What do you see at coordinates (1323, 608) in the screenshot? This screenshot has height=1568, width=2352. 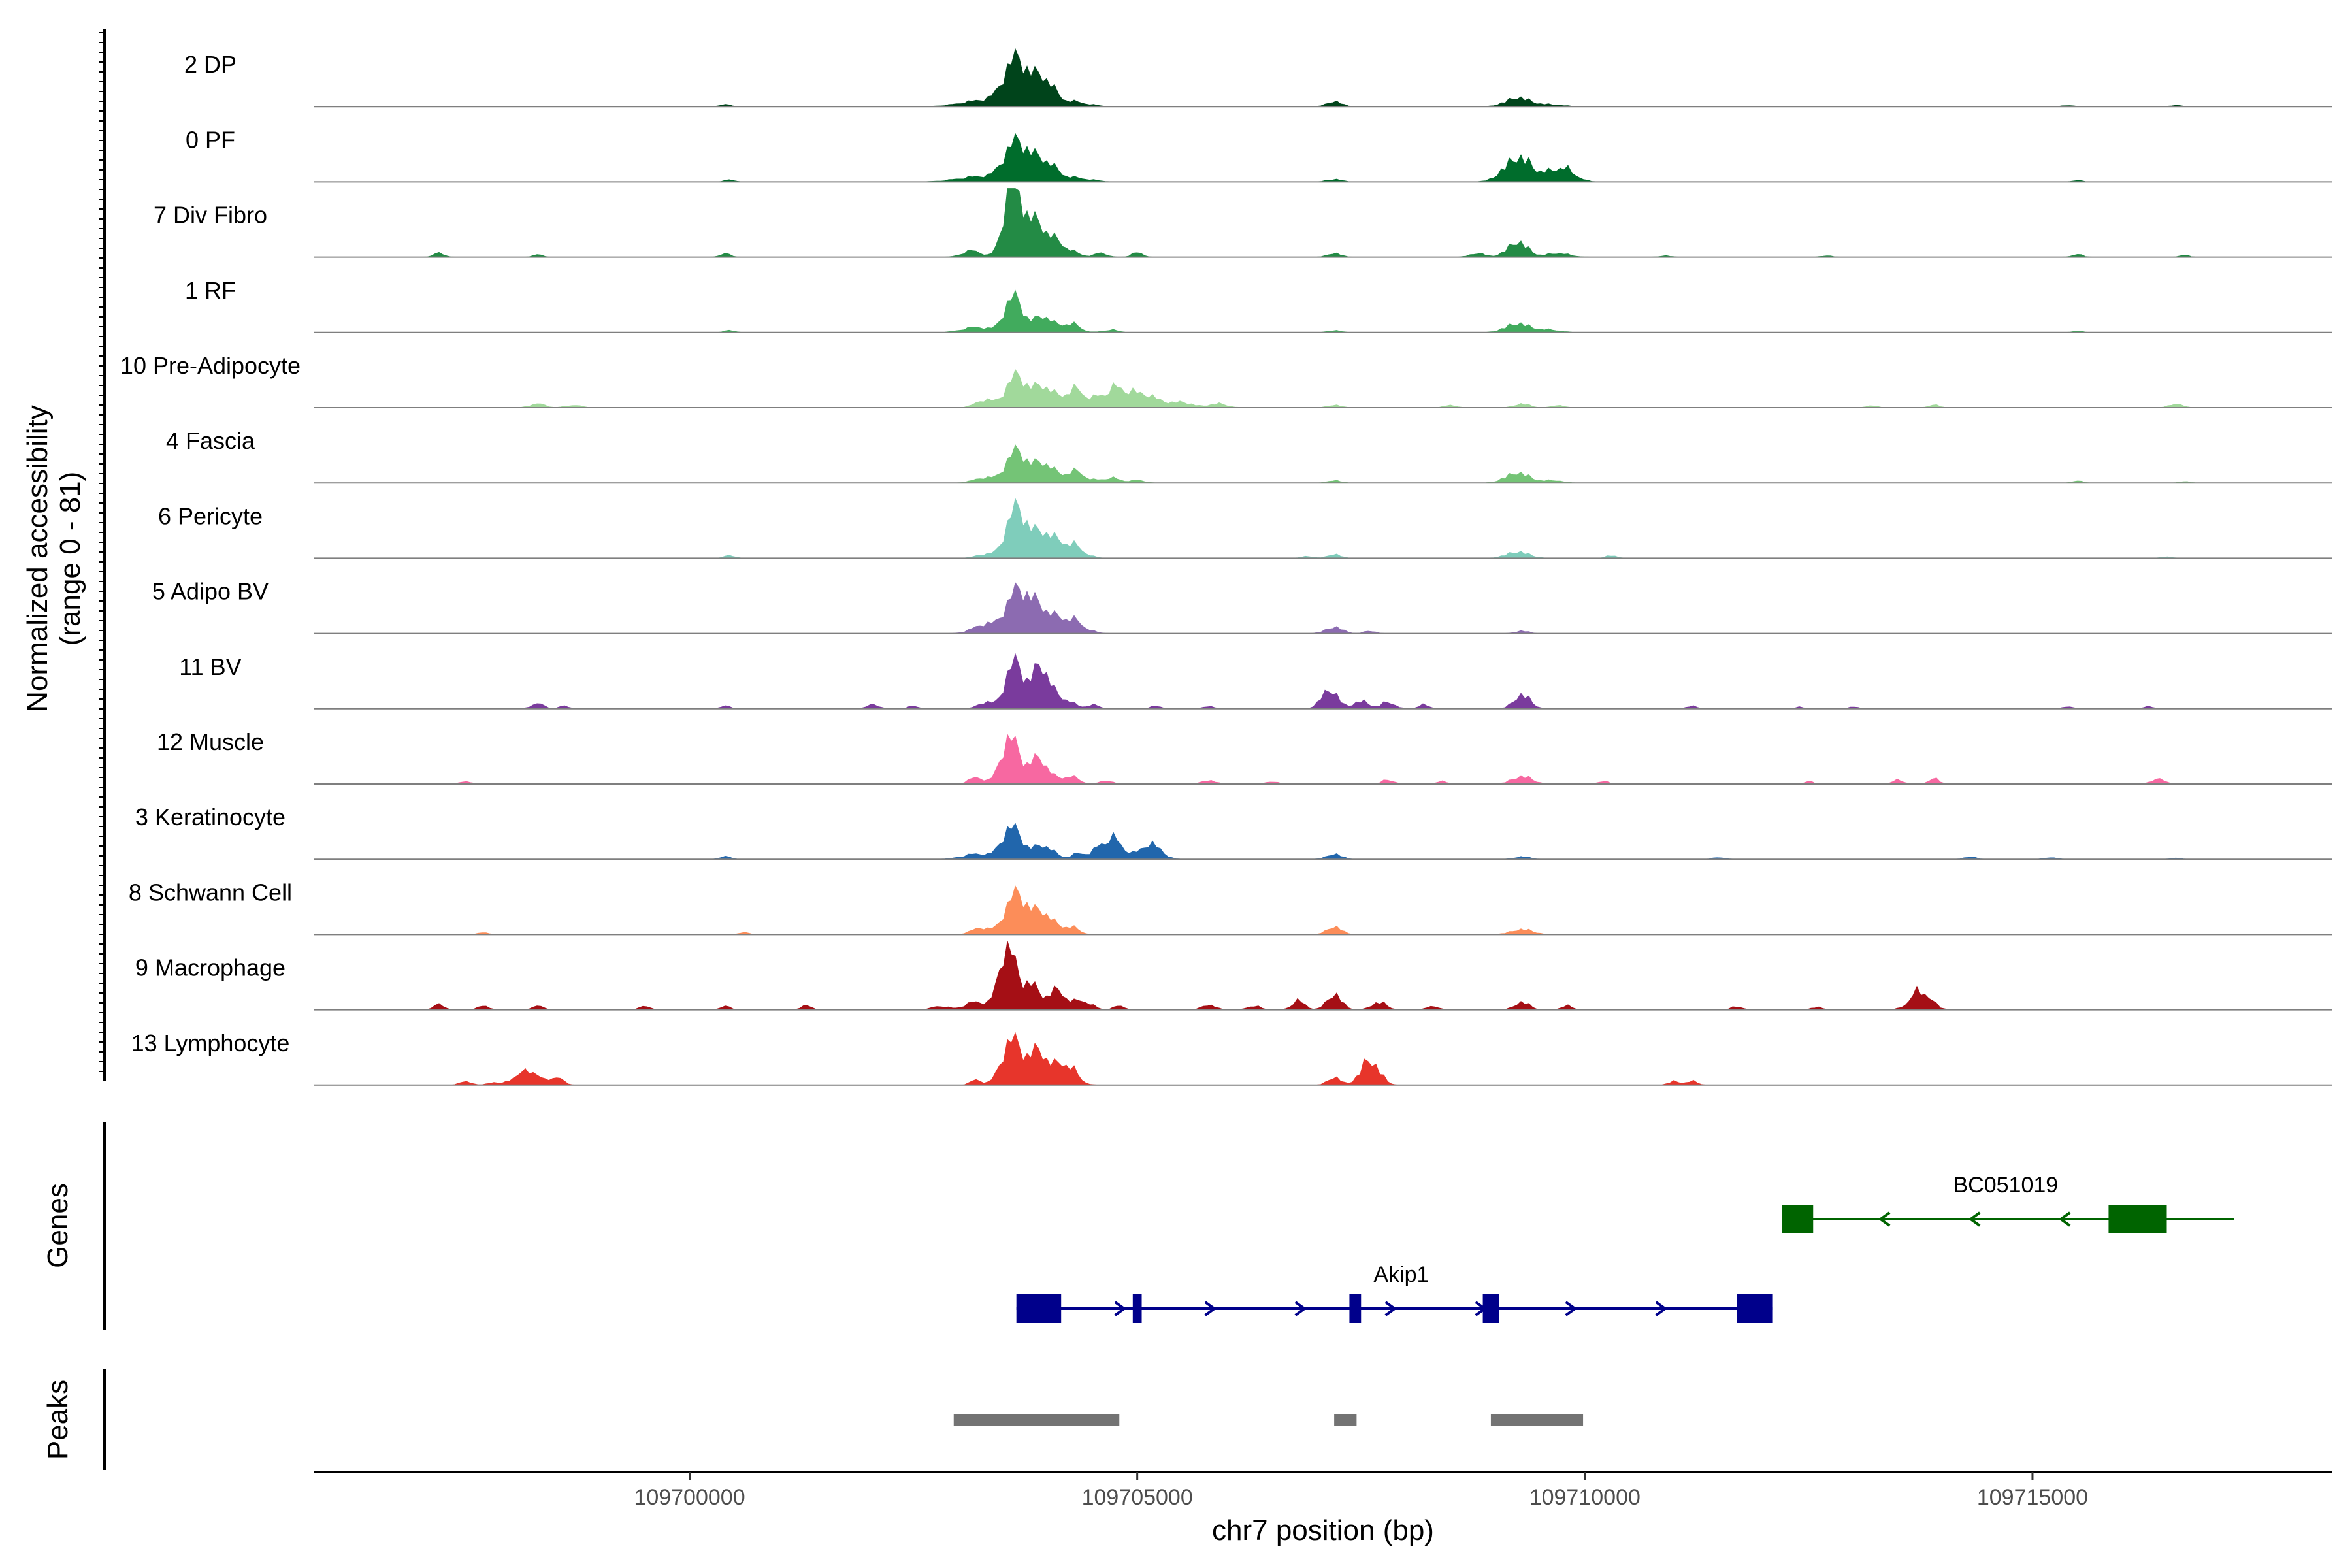 I see `coverage-area-5-adipo-bv` at bounding box center [1323, 608].